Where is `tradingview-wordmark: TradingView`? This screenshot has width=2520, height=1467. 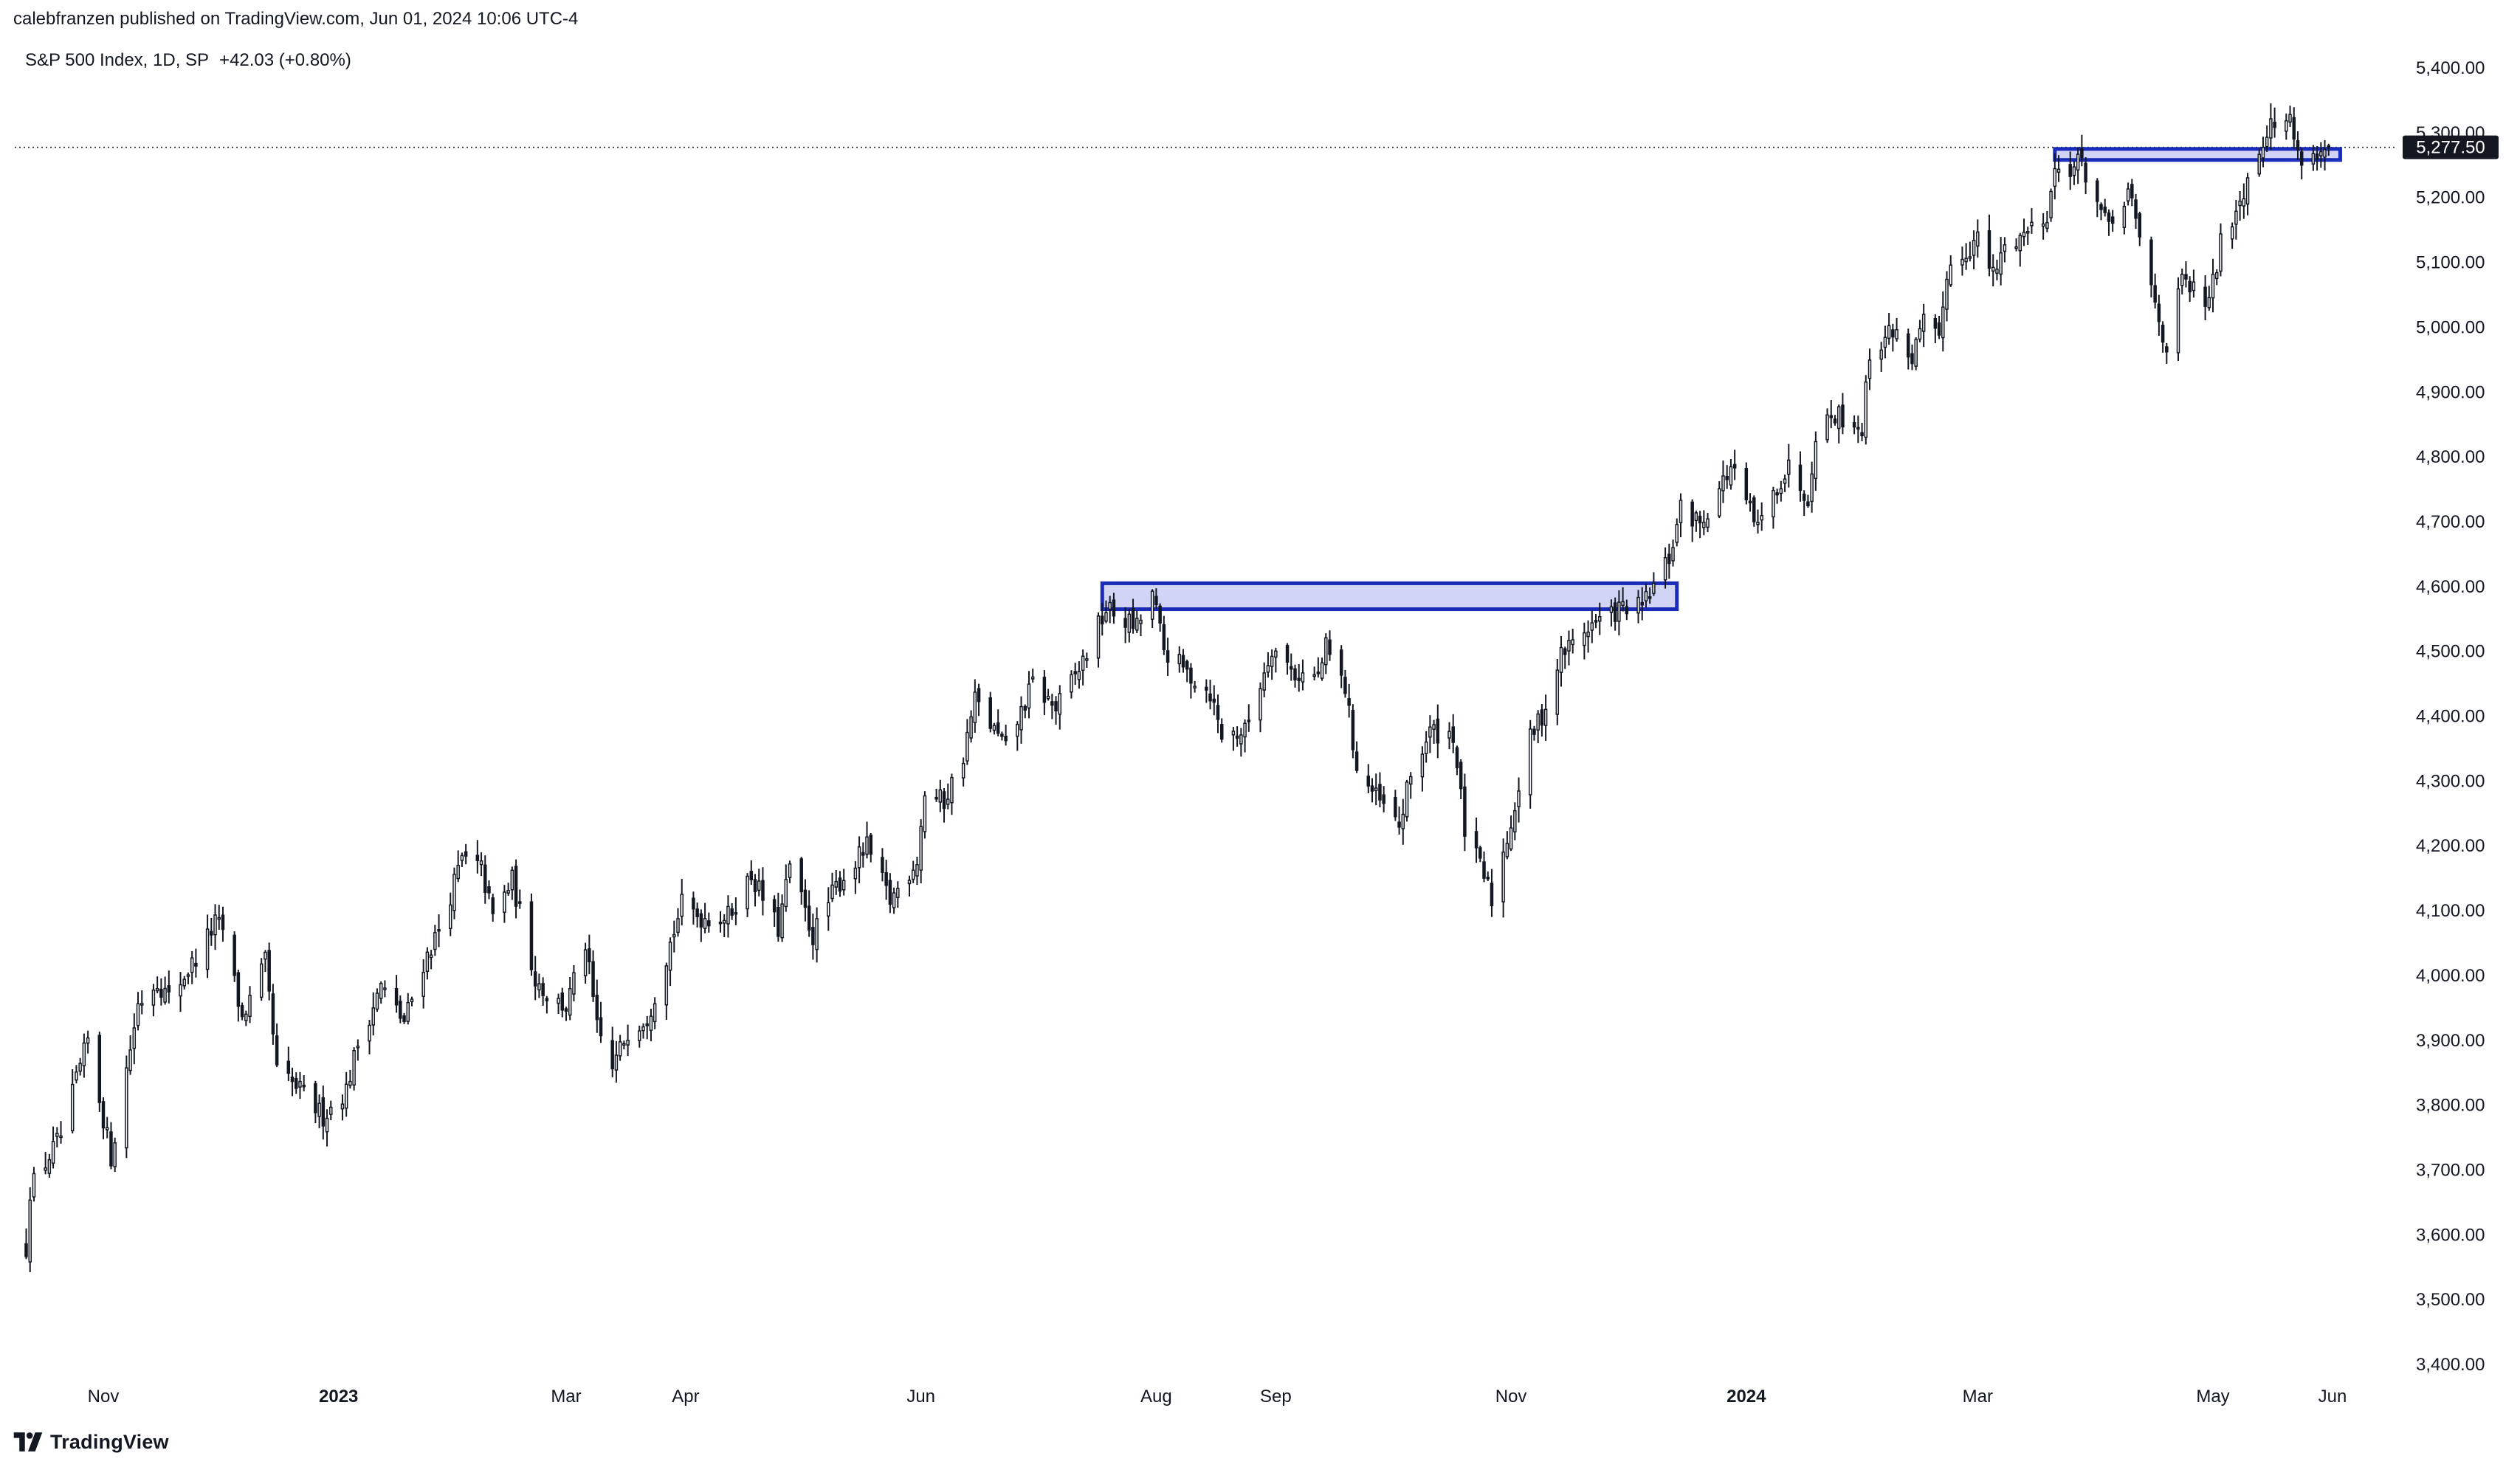
tradingview-wordmark: TradingView is located at coordinates (110, 1441).